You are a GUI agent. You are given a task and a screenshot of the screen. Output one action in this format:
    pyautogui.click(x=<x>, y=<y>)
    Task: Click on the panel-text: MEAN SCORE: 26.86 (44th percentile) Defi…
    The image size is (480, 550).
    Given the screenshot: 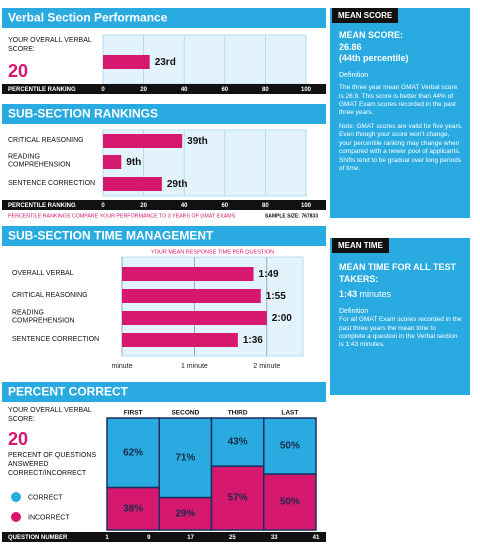 What is the action you would take?
    pyautogui.click(x=401, y=101)
    